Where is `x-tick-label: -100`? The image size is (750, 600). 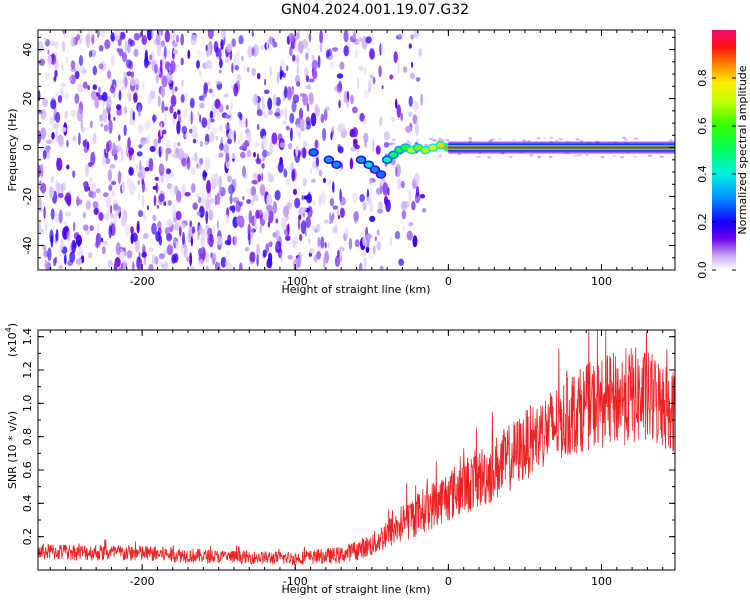 x-tick-label: -100 is located at coordinates (295, 281).